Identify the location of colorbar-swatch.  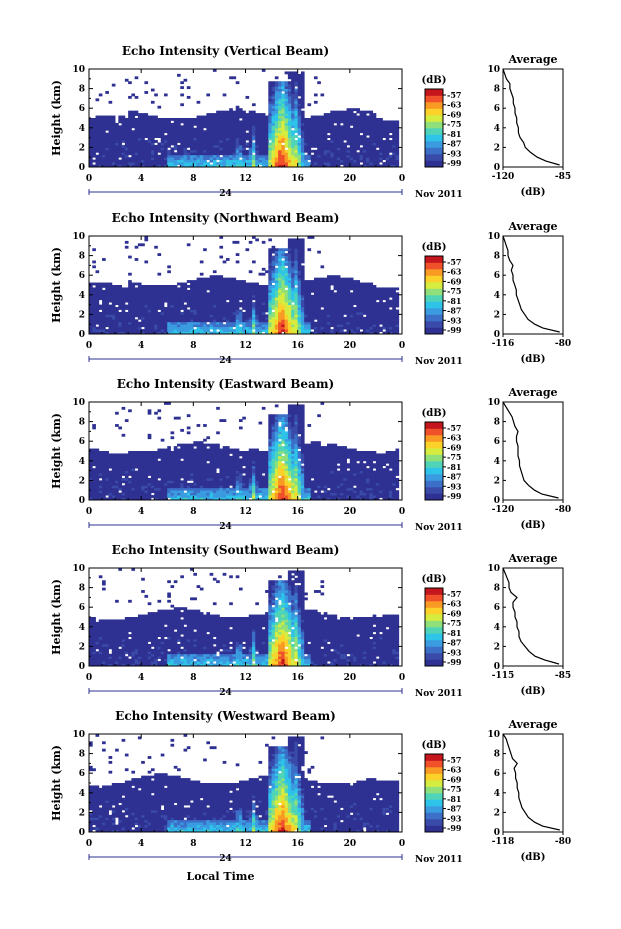
(434, 311).